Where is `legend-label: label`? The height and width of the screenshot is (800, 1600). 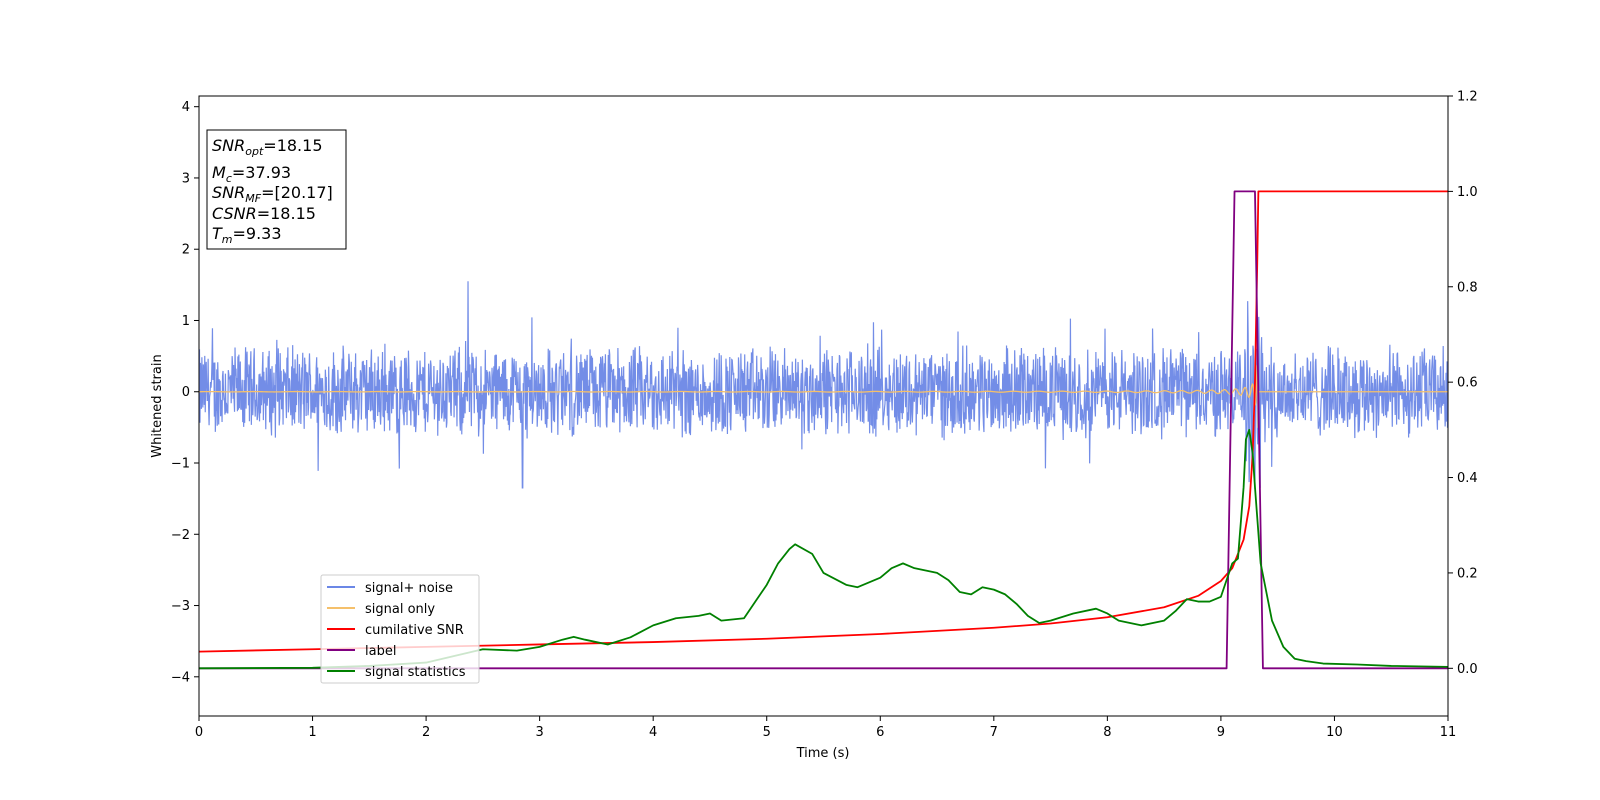 legend-label: label is located at coordinates (380, 651).